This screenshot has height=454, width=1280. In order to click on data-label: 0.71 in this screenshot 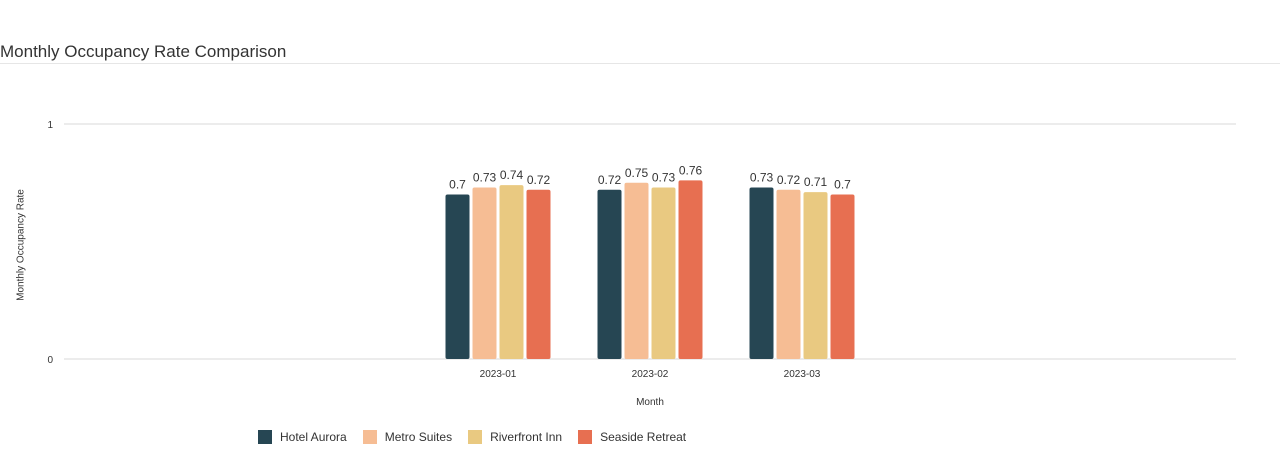, I will do `click(816, 182)`.